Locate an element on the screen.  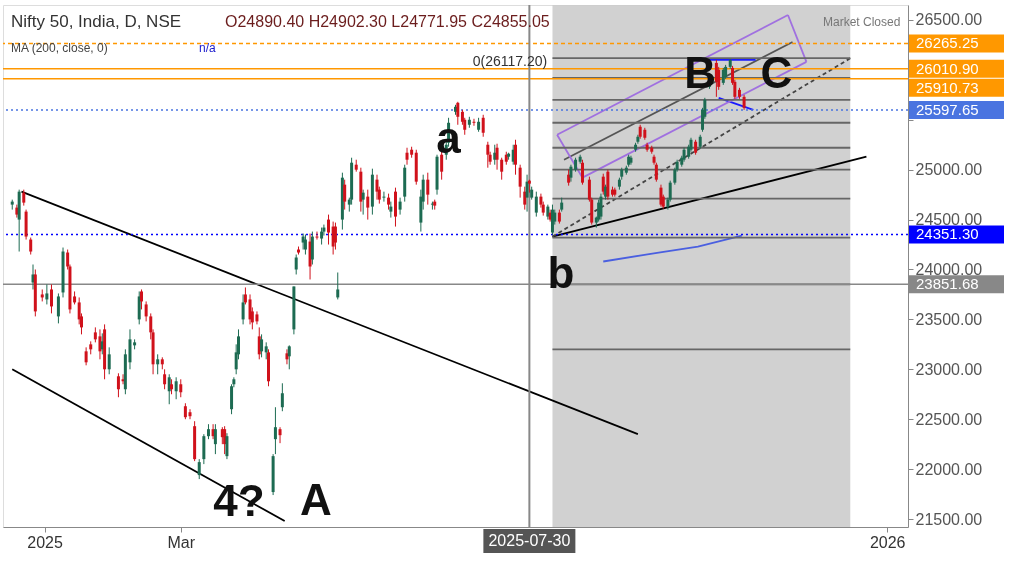
y-tick-label: 26500.00 is located at coordinates (949, 20).